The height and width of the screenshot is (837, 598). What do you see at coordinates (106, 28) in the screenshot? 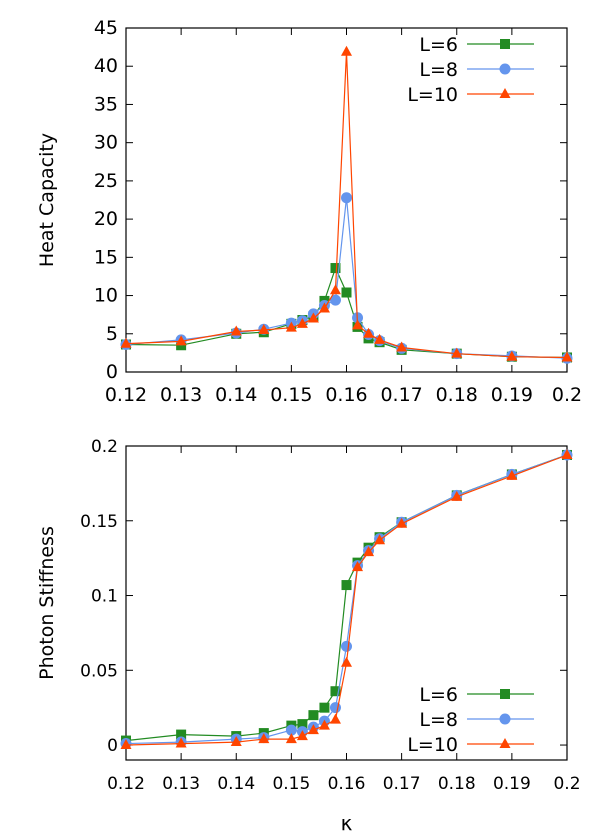
I see `y-tick-label: 45` at bounding box center [106, 28].